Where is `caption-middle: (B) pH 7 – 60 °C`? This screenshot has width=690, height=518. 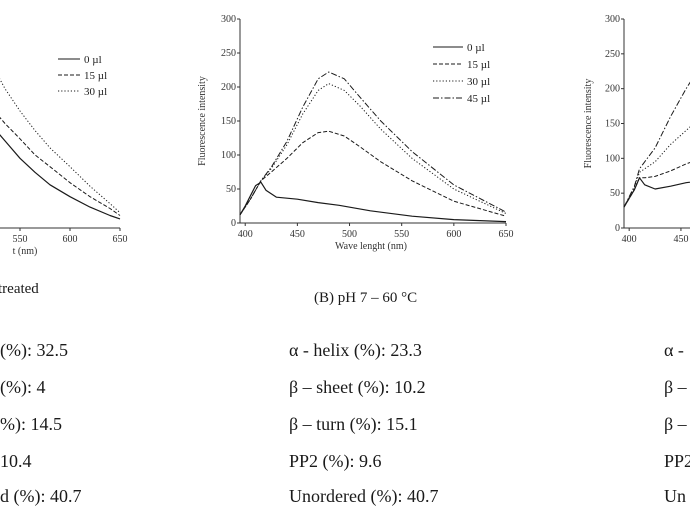
caption-middle: (B) pH 7 – 60 °C is located at coordinates (366, 298).